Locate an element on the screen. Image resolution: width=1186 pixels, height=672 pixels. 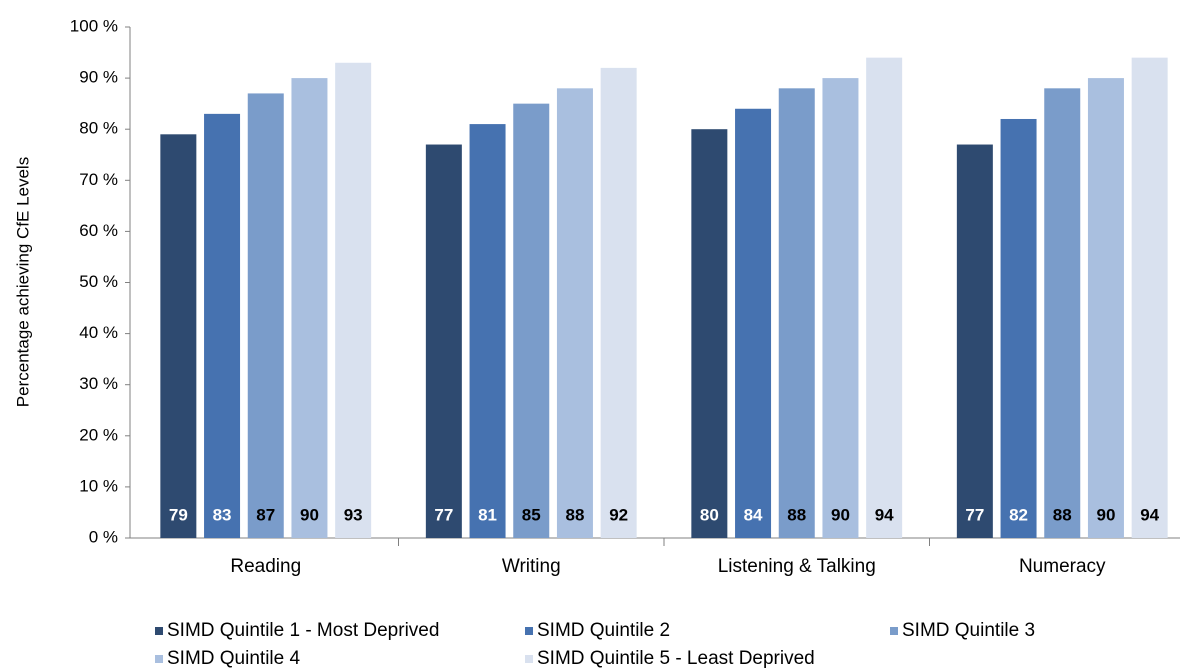
data-label: 79 is located at coordinates (178, 514).